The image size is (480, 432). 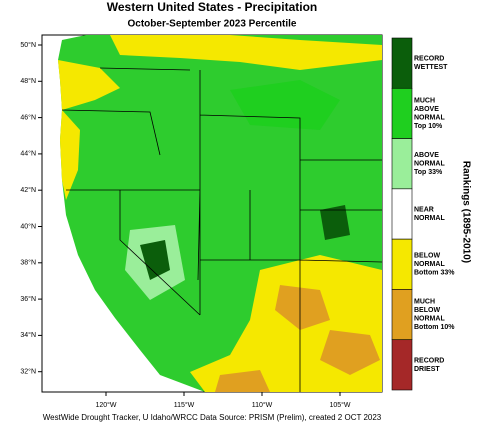 I want to click on lon-label: 120°W, so click(x=105, y=405).